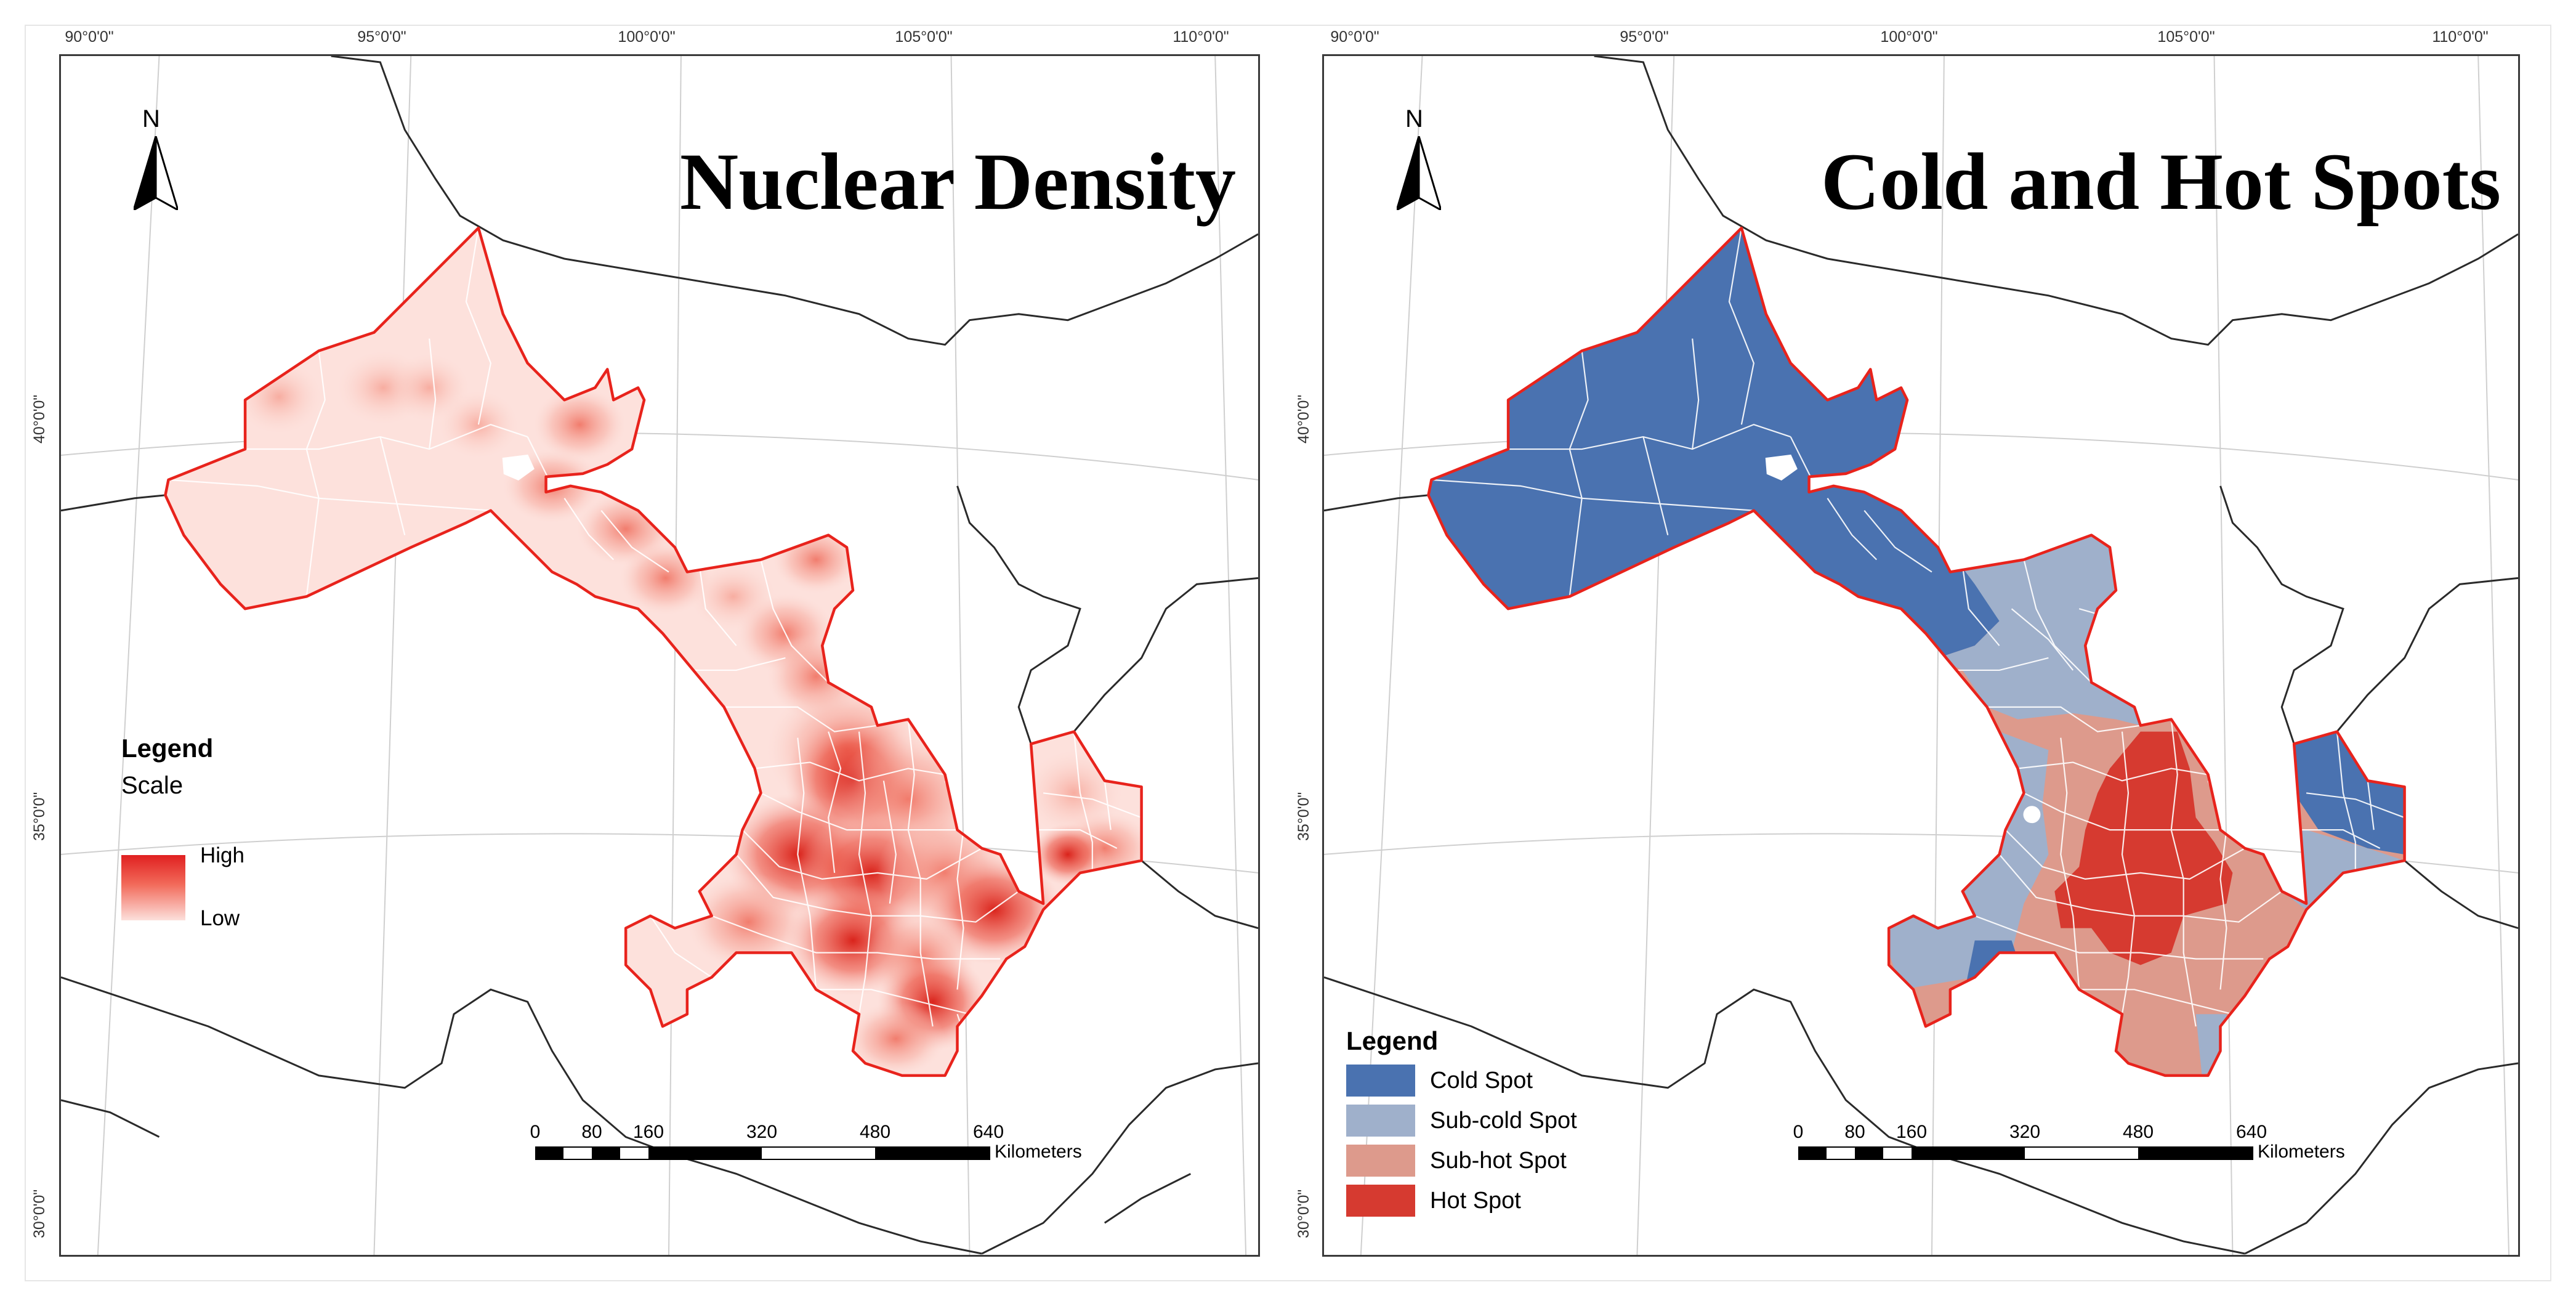 The width and height of the screenshot is (2576, 1306). I want to click on enclave-small, so click(2032, 815).